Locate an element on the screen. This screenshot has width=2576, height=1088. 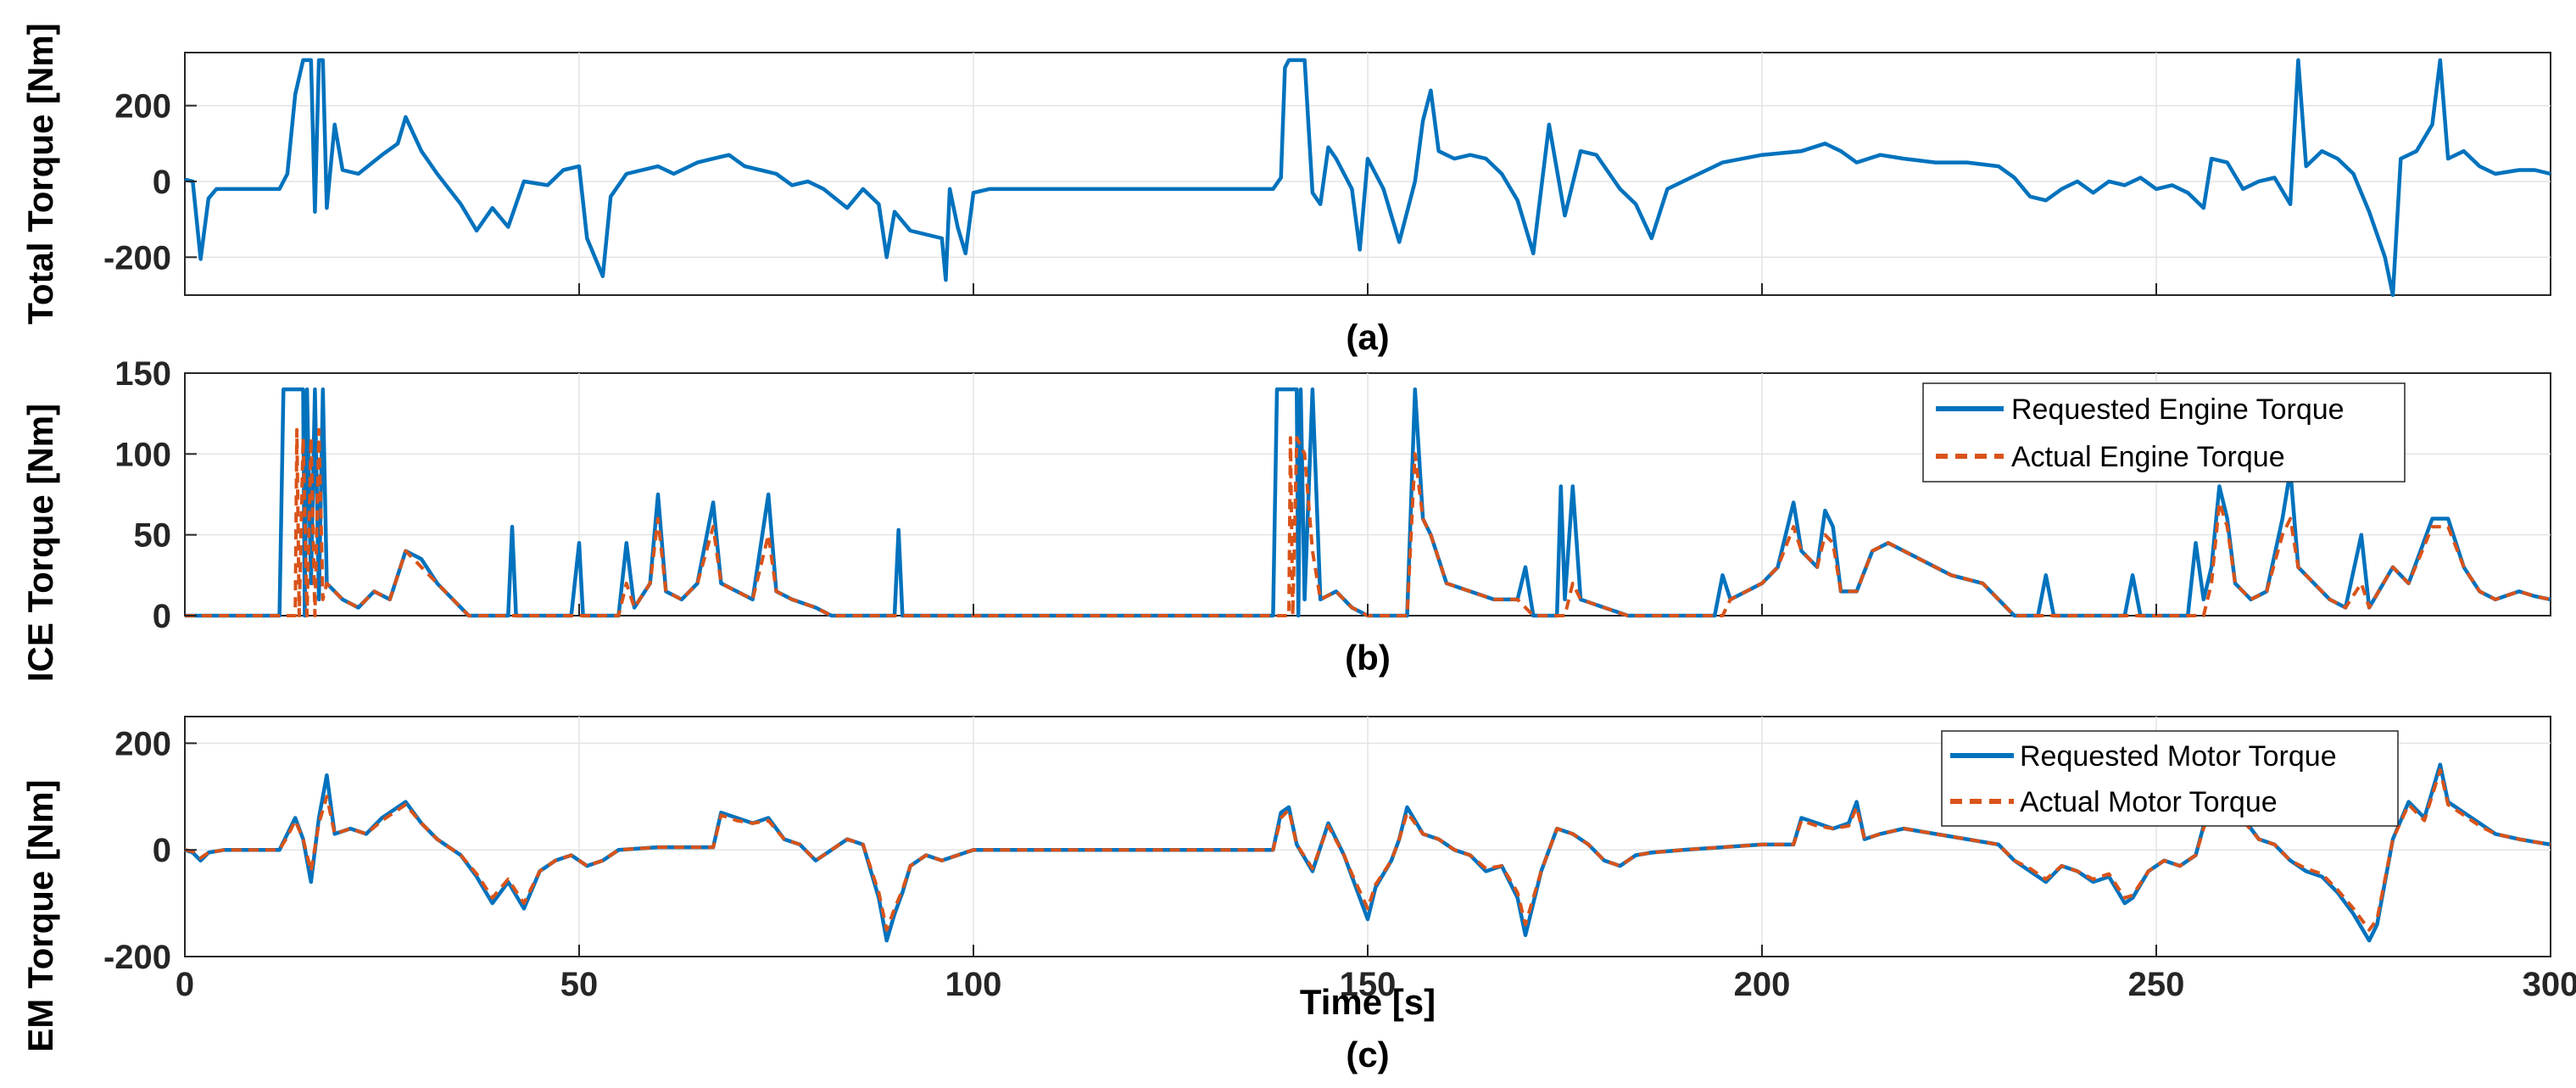
panel-c-xtick-label: 300 is located at coordinates (2549, 985).